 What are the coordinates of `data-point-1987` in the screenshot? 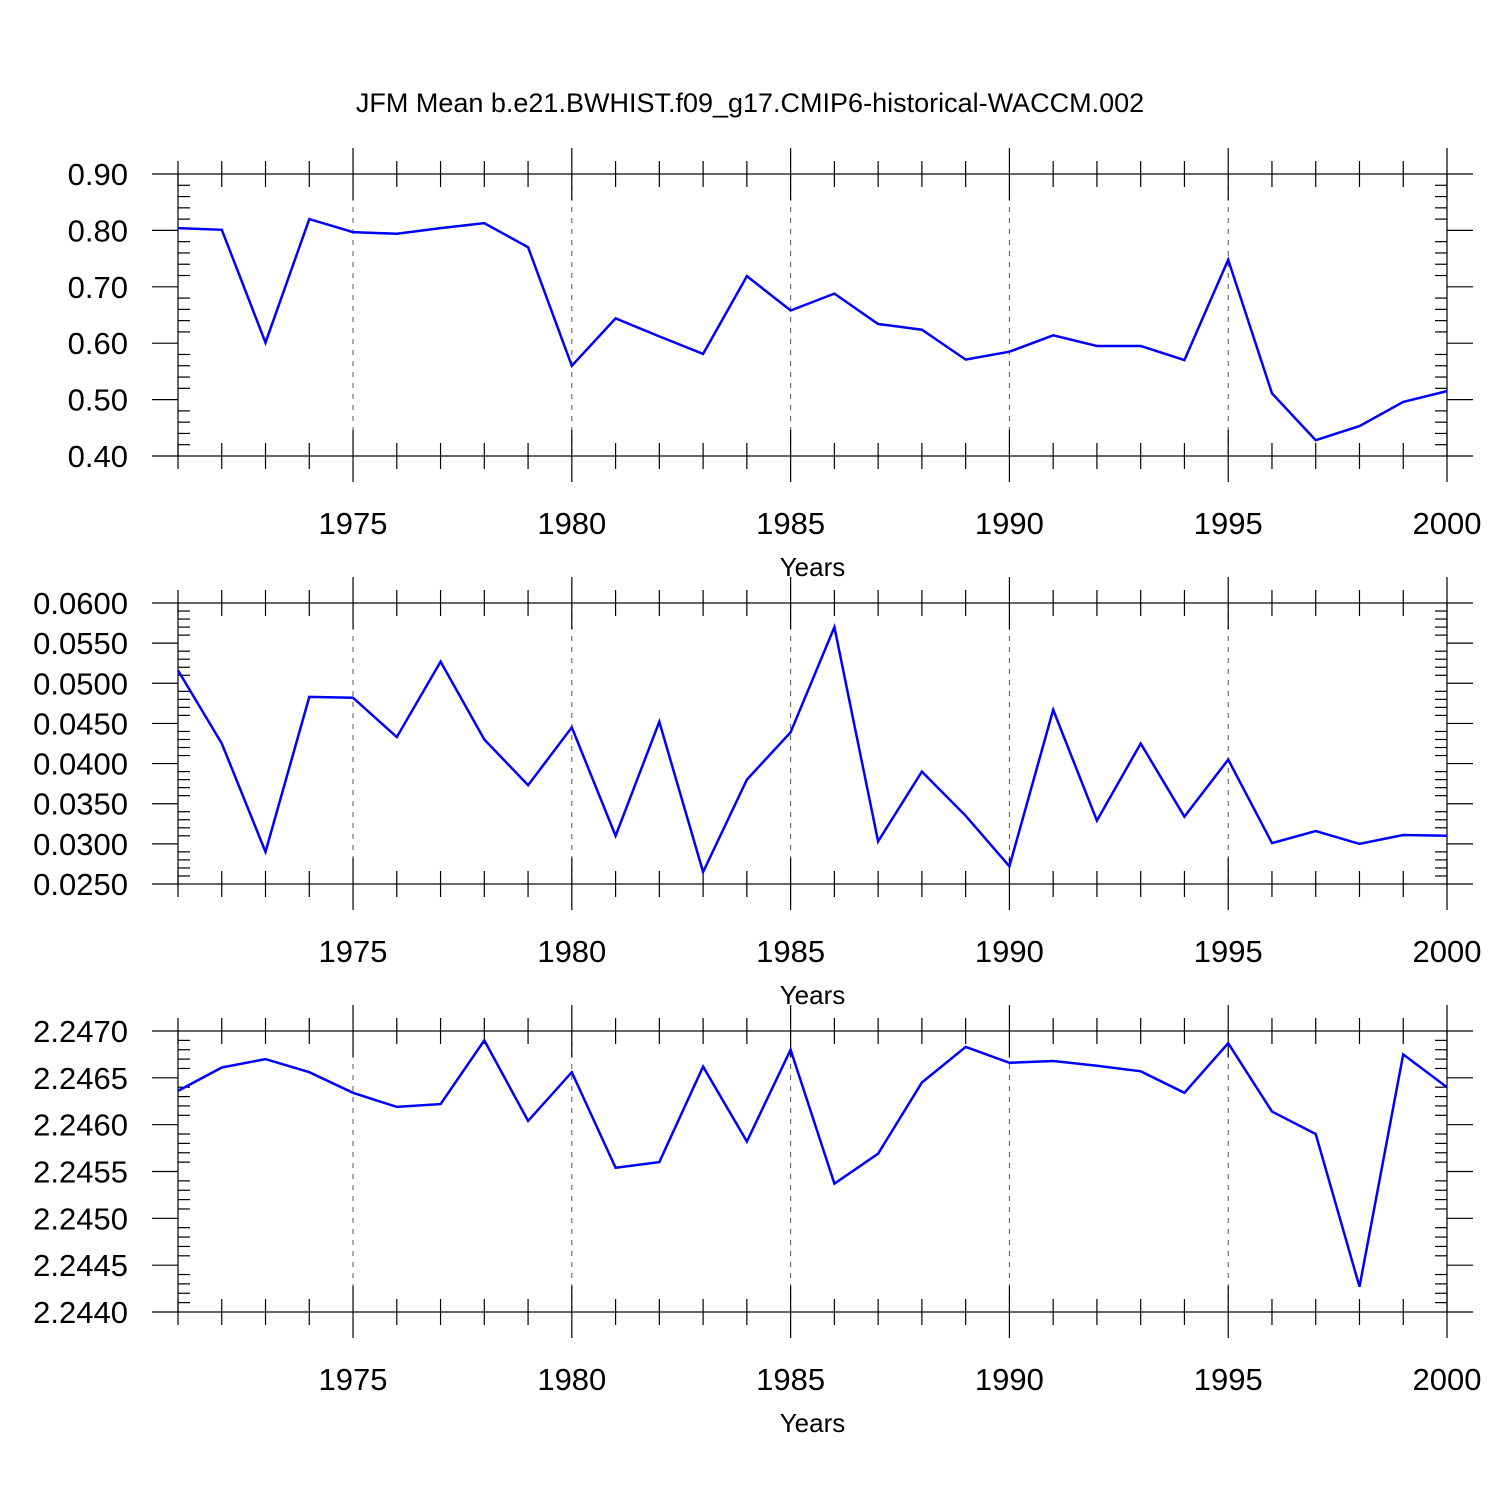 It's located at (878, 324).